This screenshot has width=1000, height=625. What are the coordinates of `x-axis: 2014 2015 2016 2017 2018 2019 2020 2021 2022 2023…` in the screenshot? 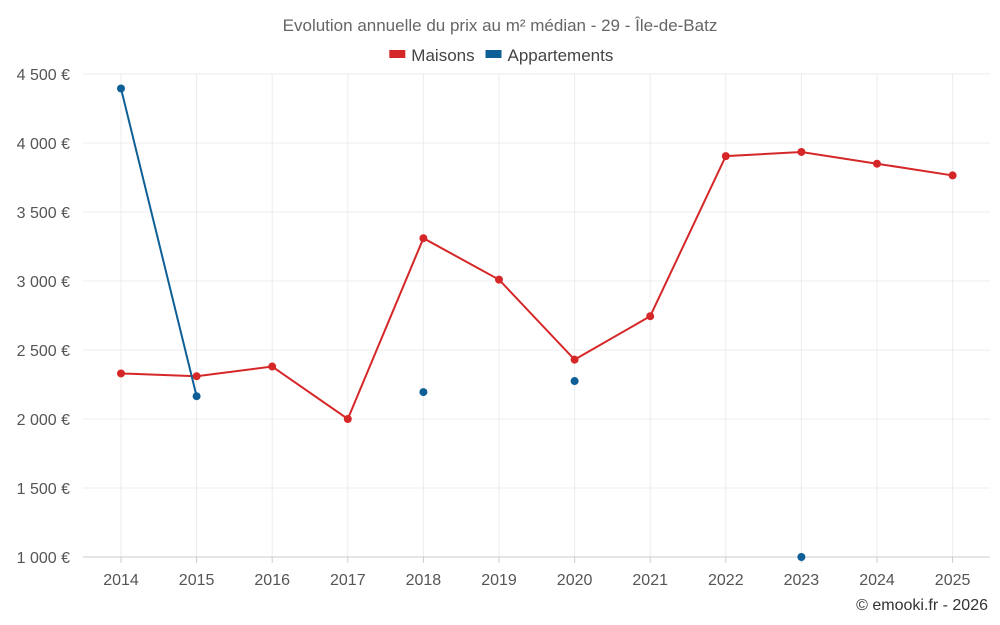 It's located at (536, 572).